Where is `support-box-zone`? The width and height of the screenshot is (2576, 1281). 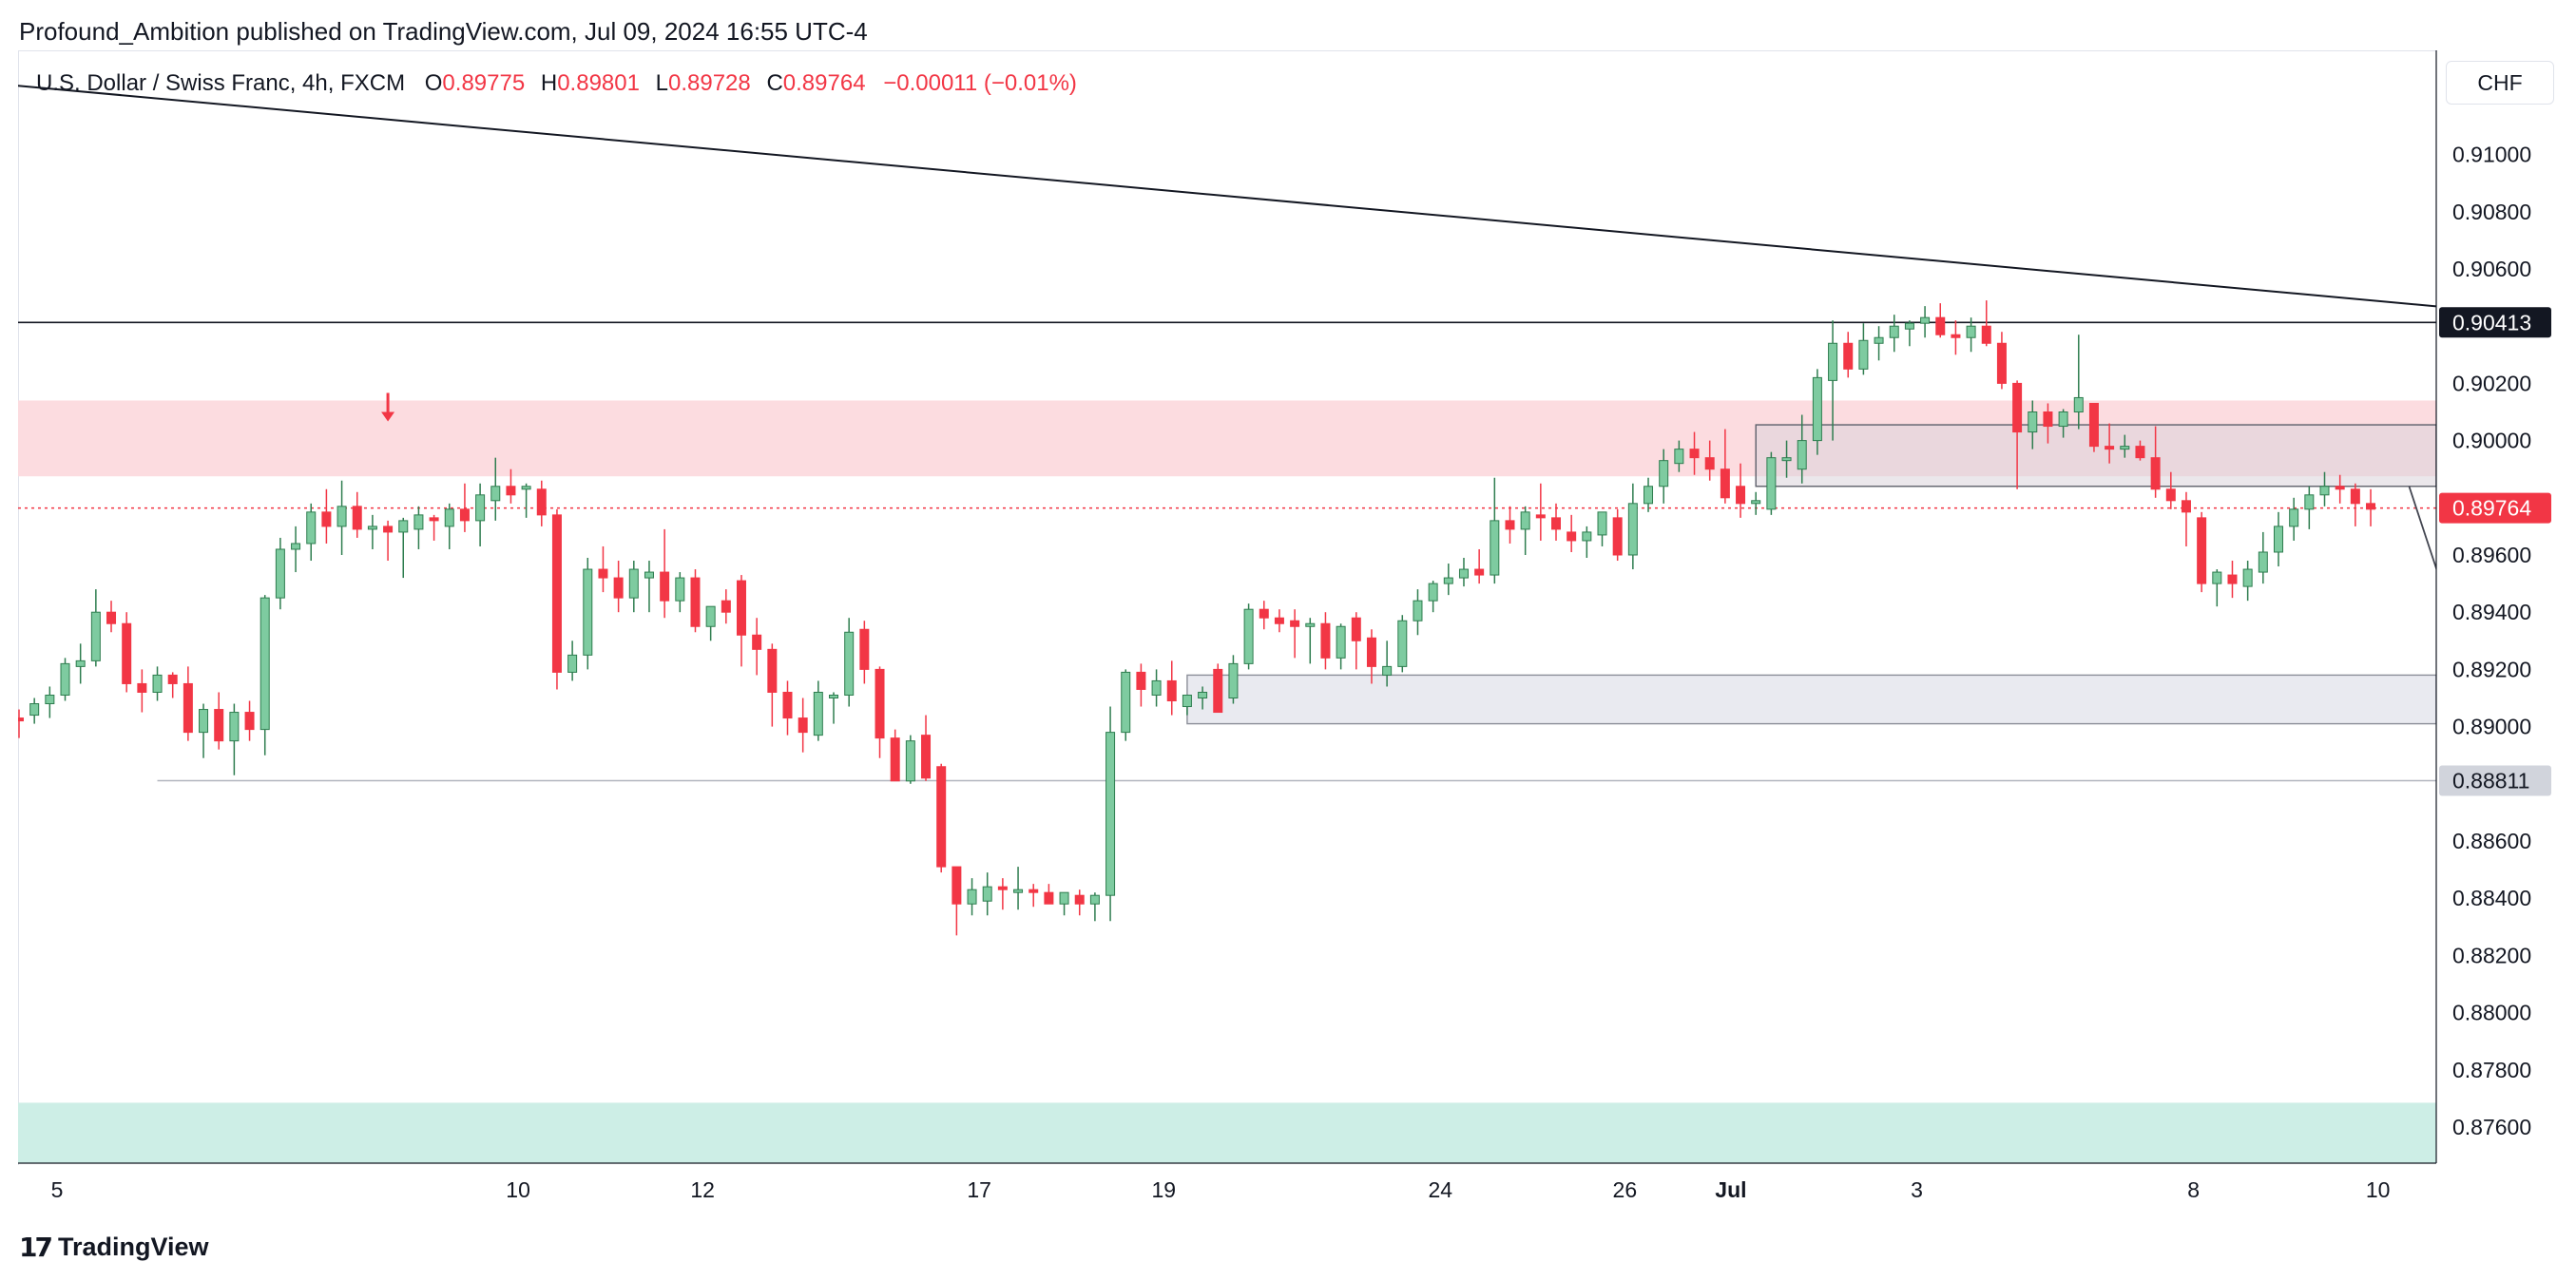 support-box-zone is located at coordinates (1811, 699).